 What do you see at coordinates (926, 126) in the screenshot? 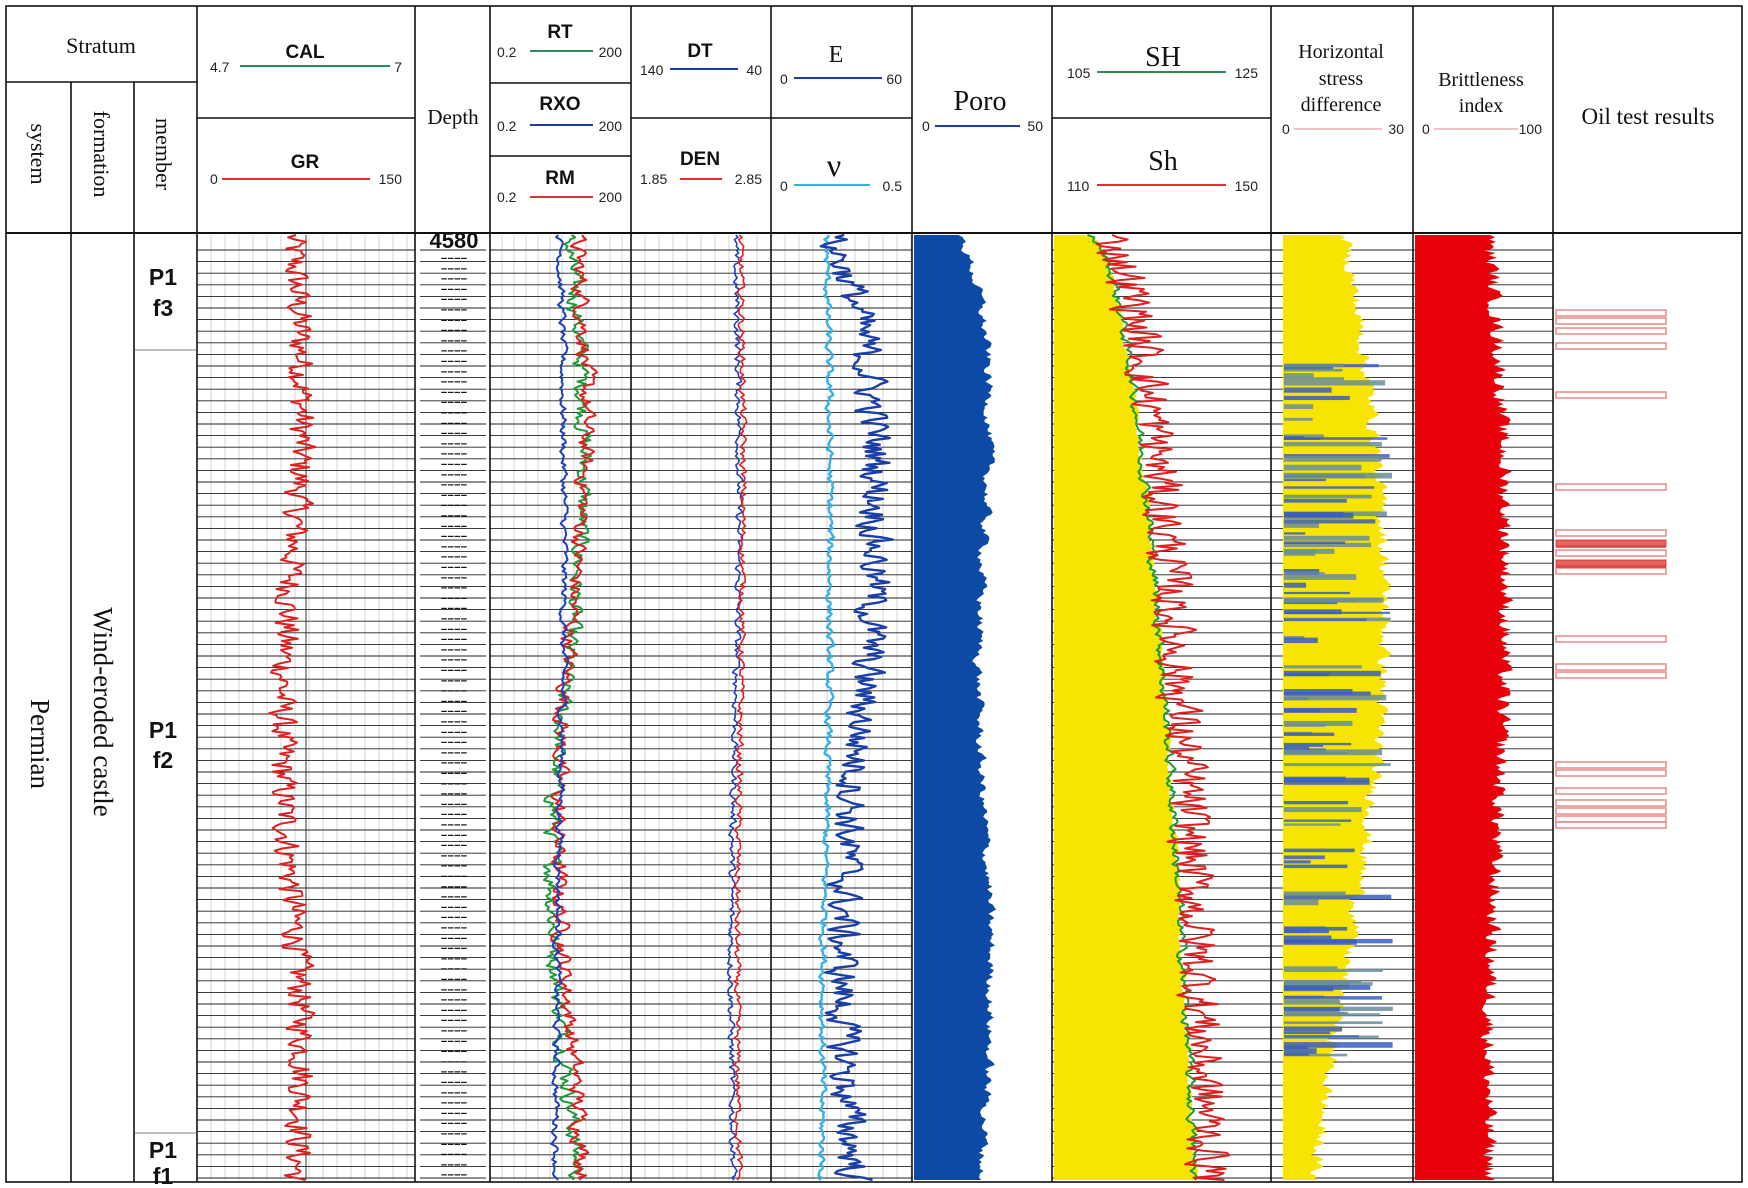
I see `poro-min: 0` at bounding box center [926, 126].